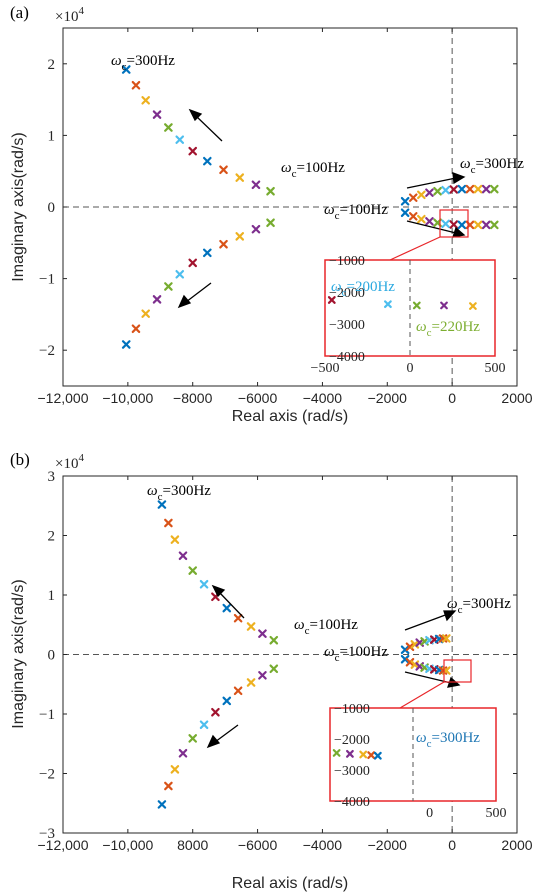  Describe the element at coordinates (290, 416) in the screenshot. I see `x-axis-label-a: Real axis (rad/s)` at that location.